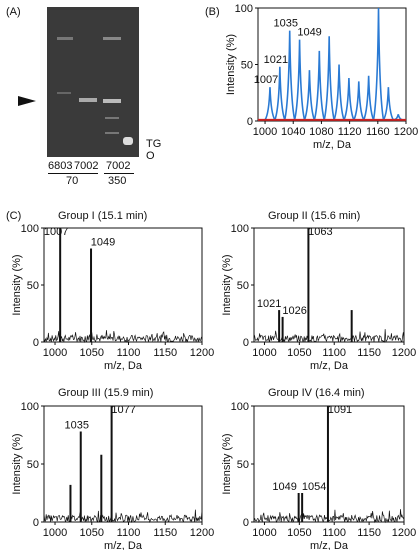 The image size is (418, 550). I want to click on lane-label-3: 7002, so click(118, 166).